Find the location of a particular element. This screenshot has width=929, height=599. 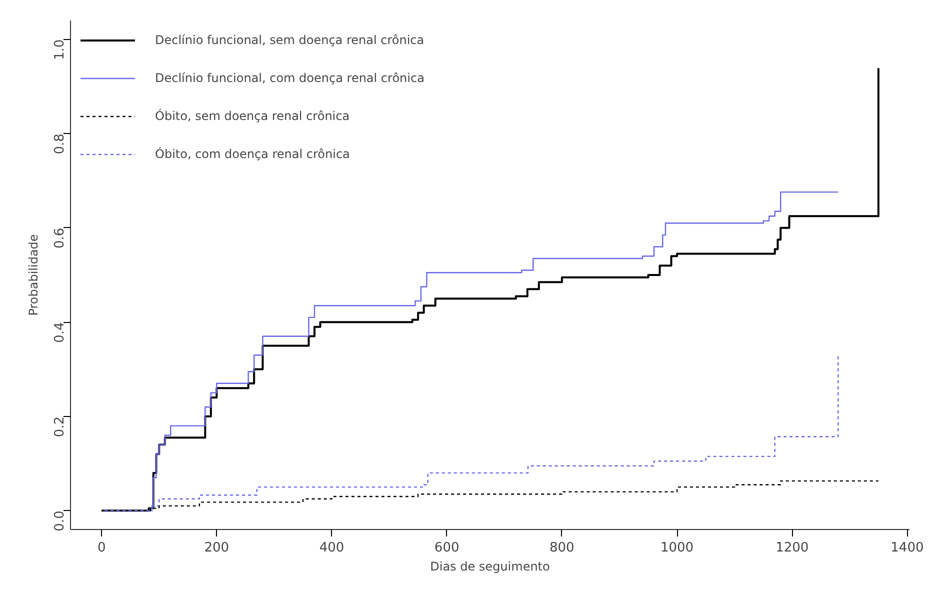

y-tick-label: 0.8 is located at coordinates (60, 144).